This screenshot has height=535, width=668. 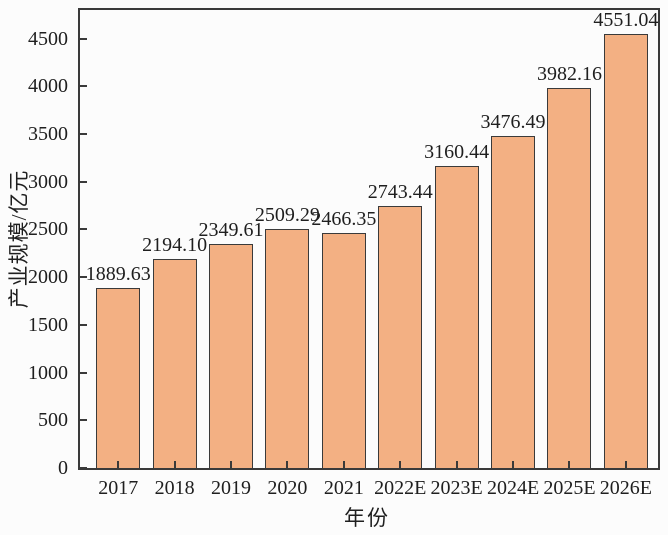 I want to click on bar-value-label: 3982.16, so click(x=569, y=74).